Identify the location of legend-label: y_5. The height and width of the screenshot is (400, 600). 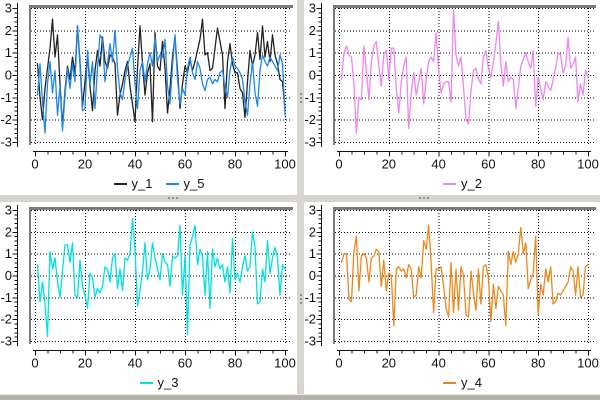
(194, 183).